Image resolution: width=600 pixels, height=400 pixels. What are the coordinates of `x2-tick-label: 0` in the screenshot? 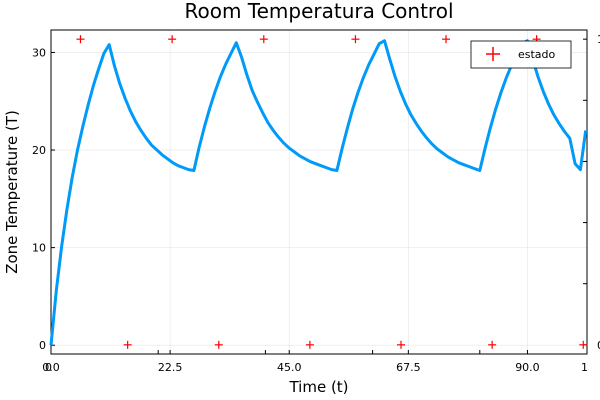 It's located at (48, 367).